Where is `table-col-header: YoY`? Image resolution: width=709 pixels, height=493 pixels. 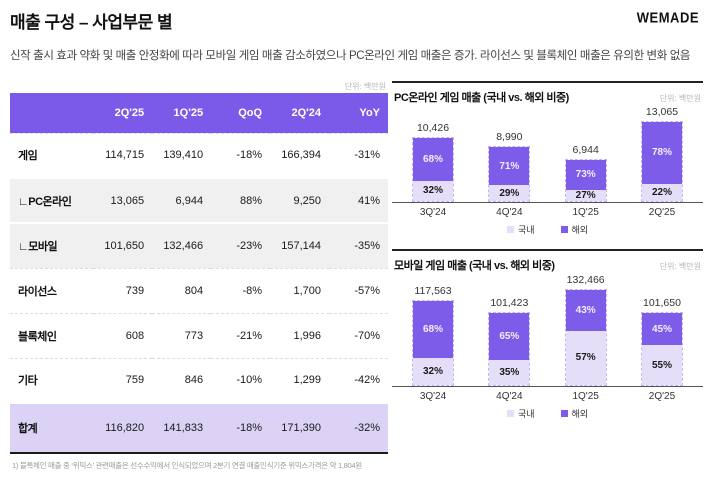 table-col-header: YoY is located at coordinates (369, 112).